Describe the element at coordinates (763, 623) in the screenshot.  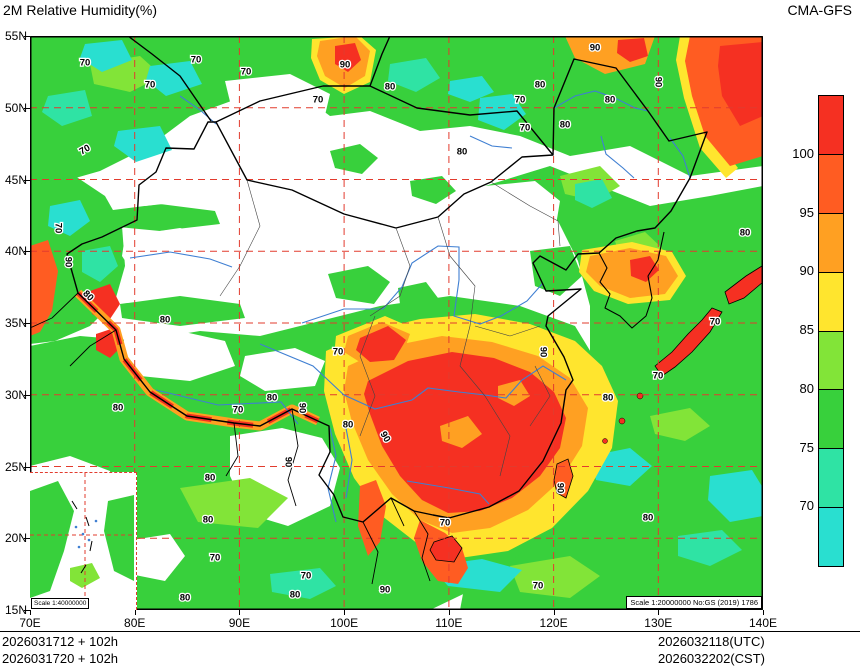
I see `lon-tick-label: 140E` at that location.